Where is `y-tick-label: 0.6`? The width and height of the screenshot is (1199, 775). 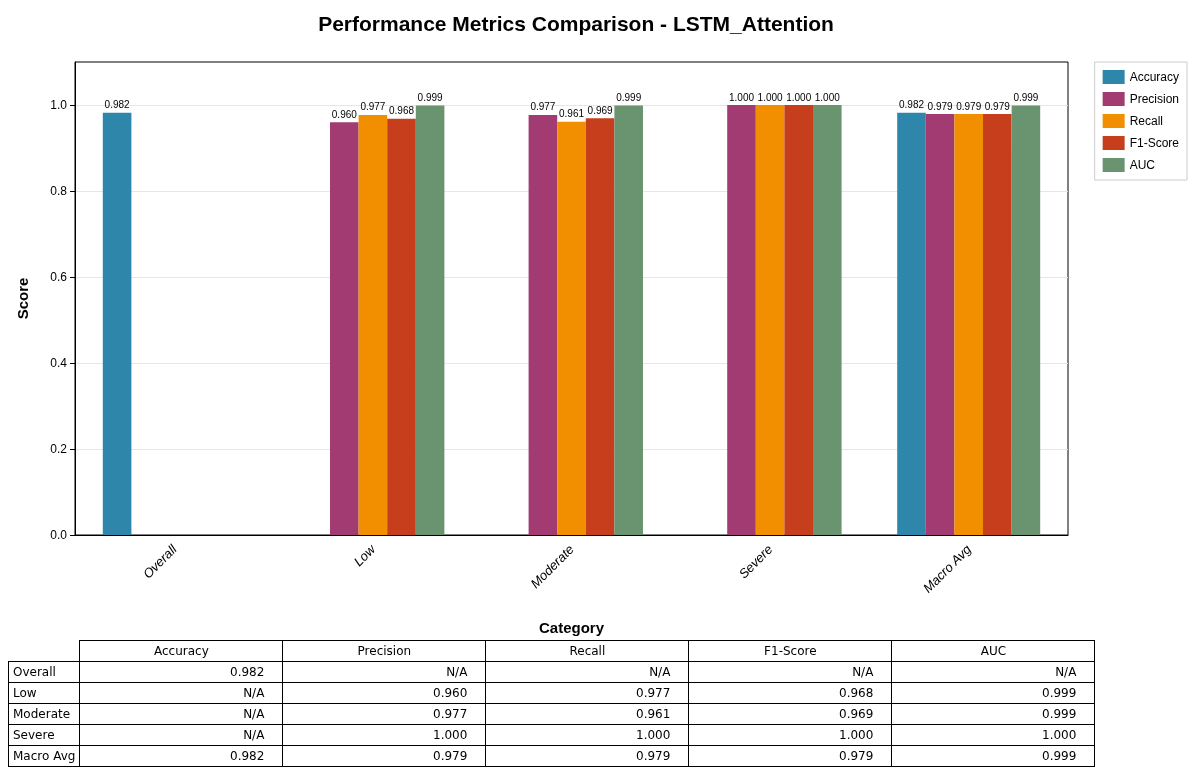
y-tick-label: 0.6 is located at coordinates (59, 277).